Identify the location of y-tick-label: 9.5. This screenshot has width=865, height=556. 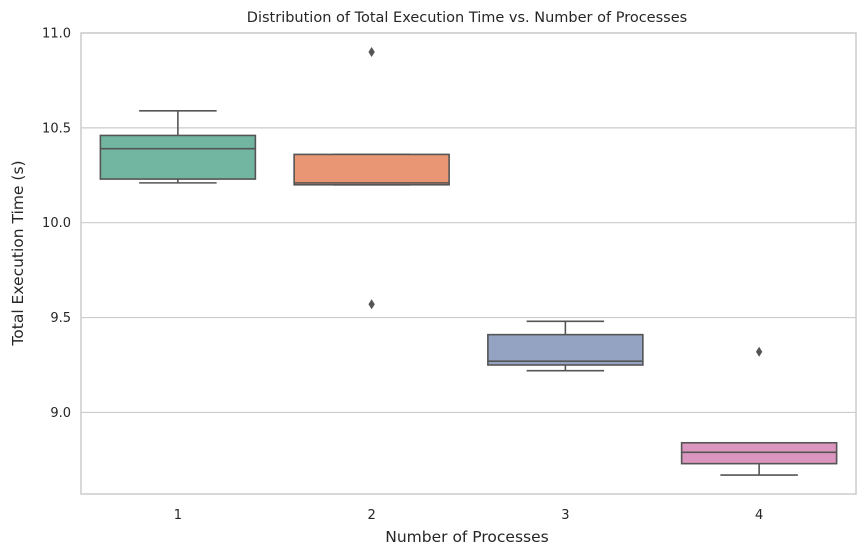
(60, 318).